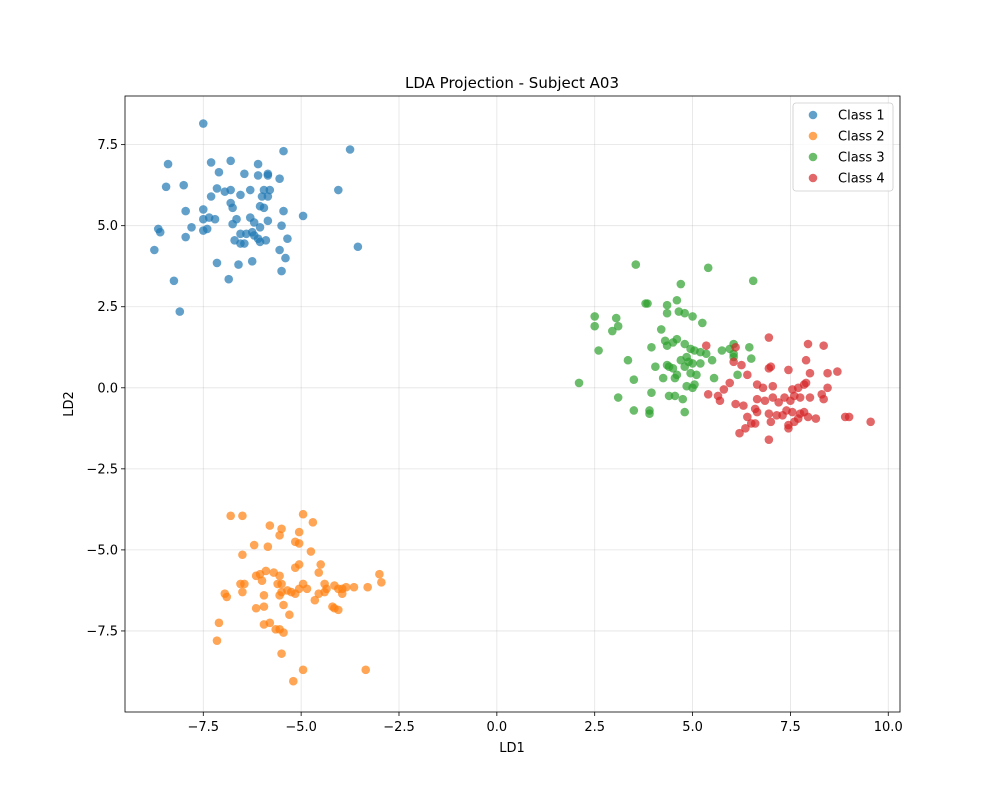 This screenshot has height=804, width=1000. I want to click on y-tick-label: 2.5, so click(107, 307).